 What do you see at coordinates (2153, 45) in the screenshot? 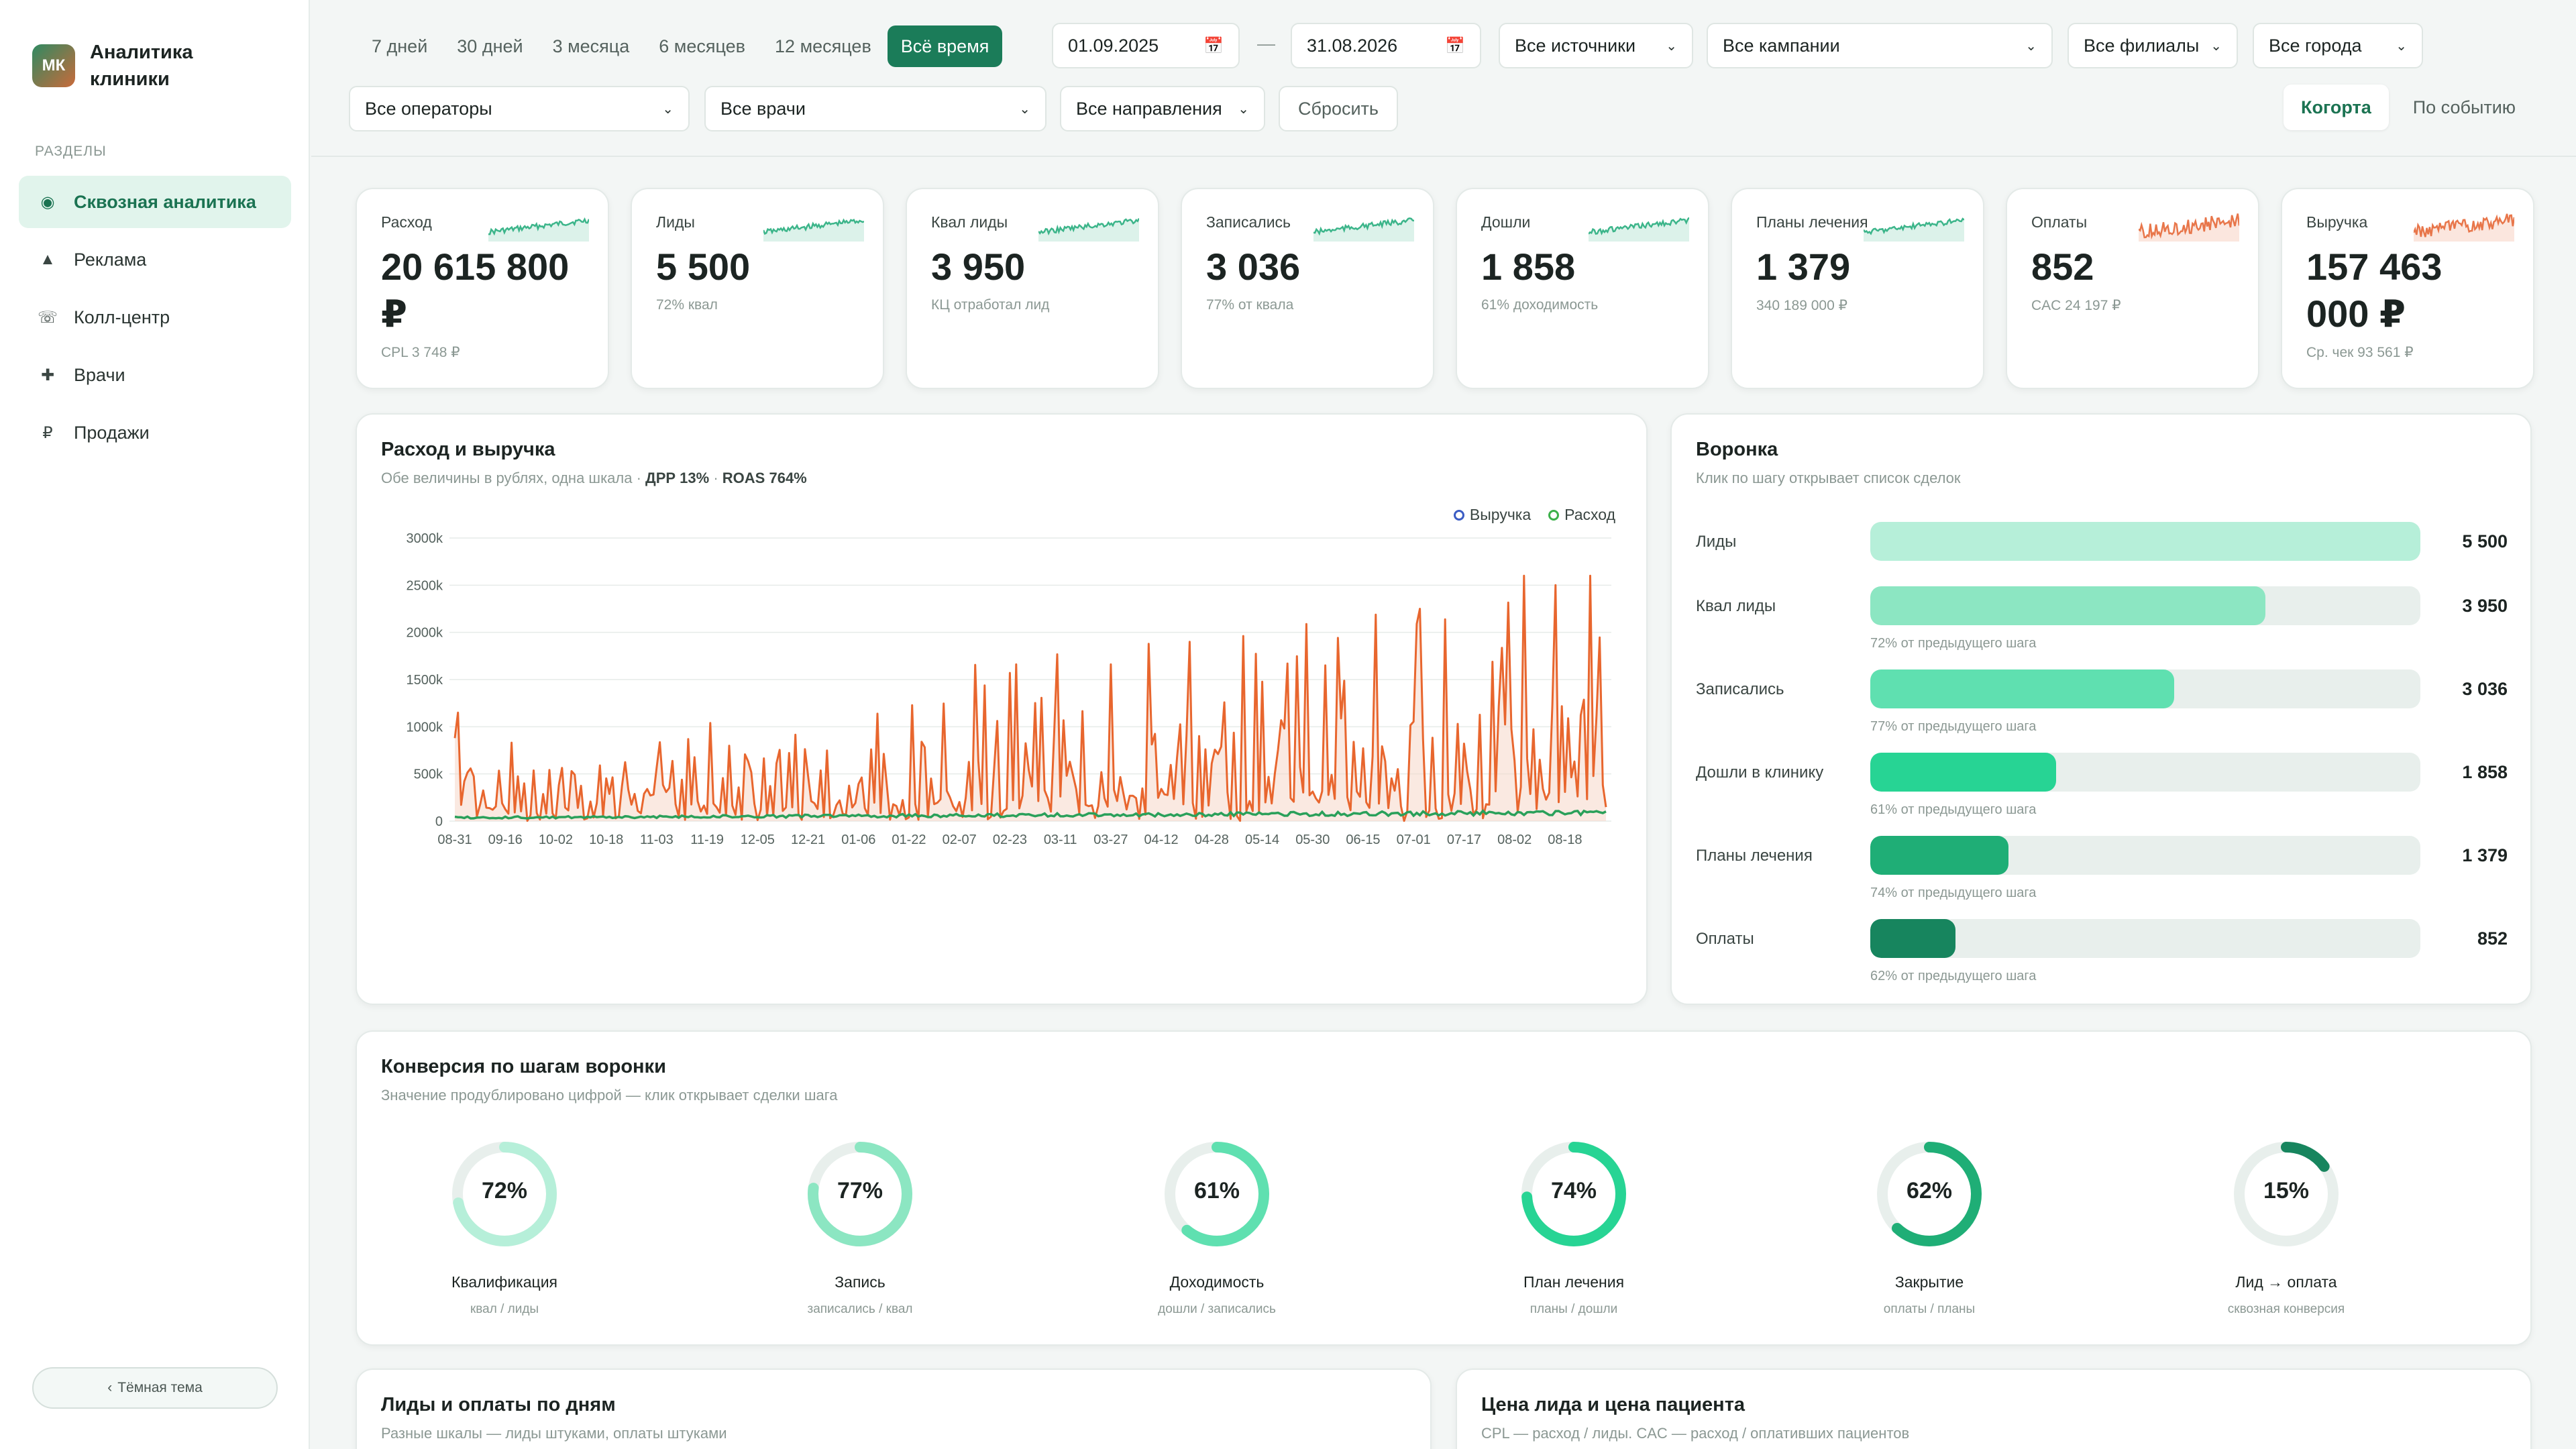
I see `branches-select: Все филиалы ⌄` at bounding box center [2153, 45].